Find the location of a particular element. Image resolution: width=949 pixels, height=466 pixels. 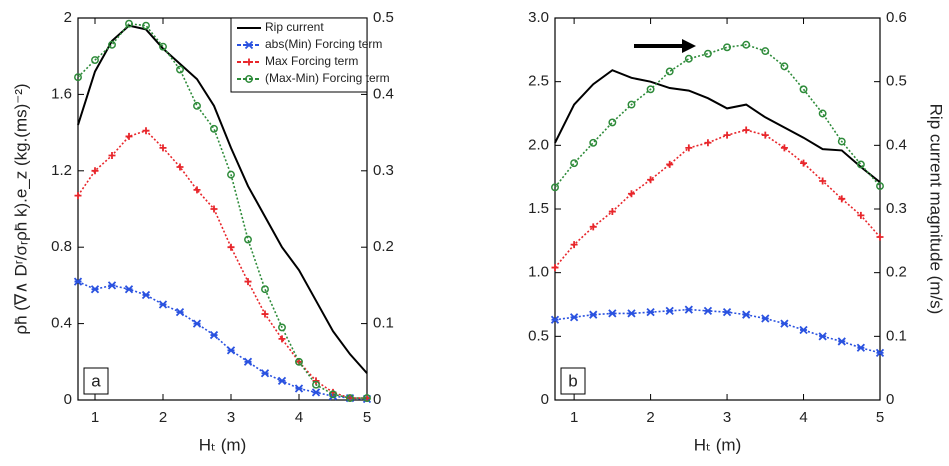

y2-axis-label: Rip current magnitude (m/s) is located at coordinates (936, 209).